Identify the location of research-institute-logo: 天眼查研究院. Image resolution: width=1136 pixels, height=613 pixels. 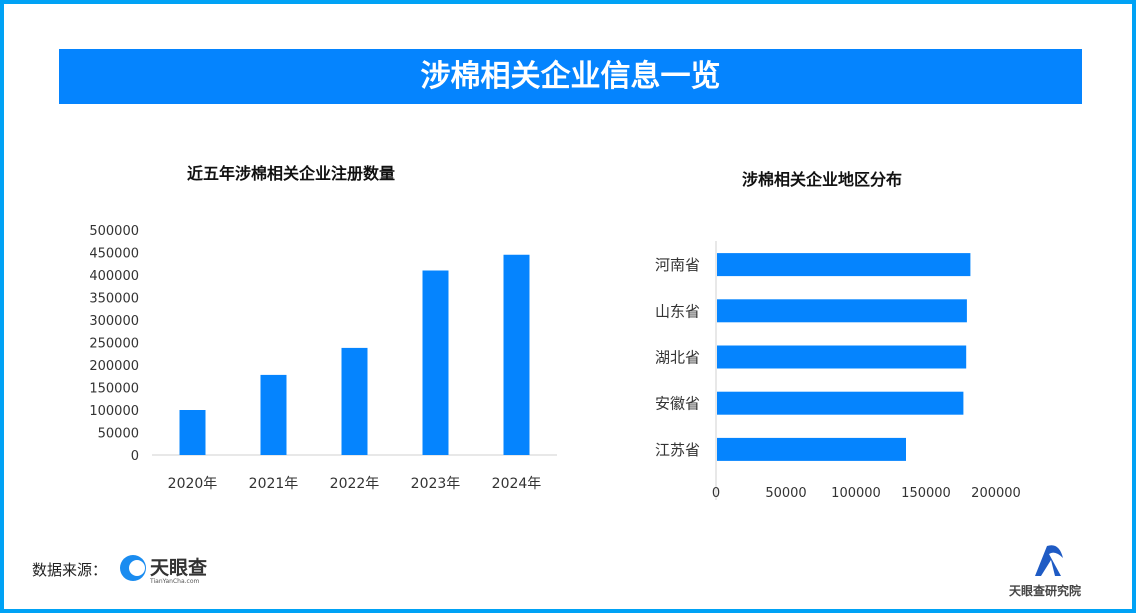
(1045, 571).